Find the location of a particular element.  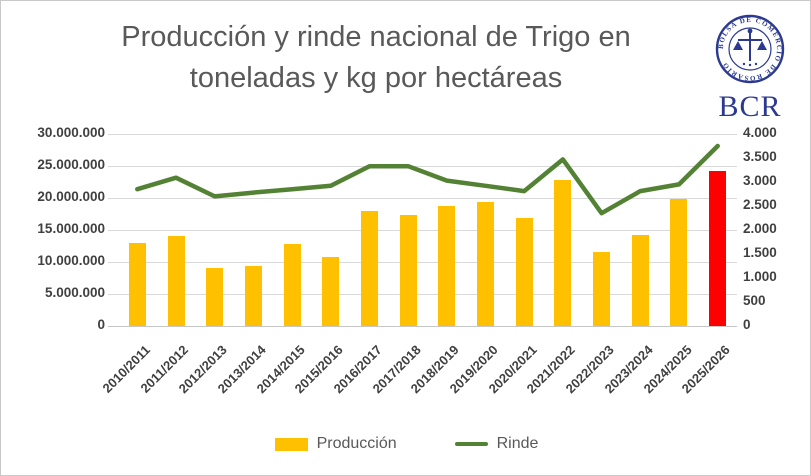

bcr-seal-icon: BOLSA DE COMERCIO DE ROSARIO is located at coordinates (750, 49).